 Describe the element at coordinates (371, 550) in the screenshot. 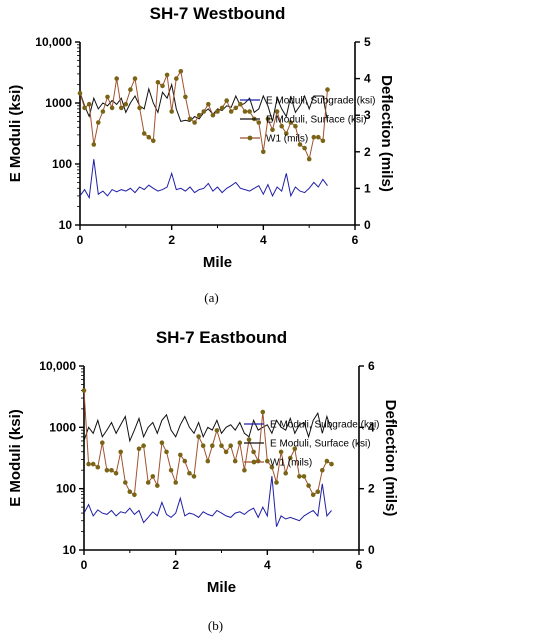

I see `y-right-tick-label: 0` at that location.